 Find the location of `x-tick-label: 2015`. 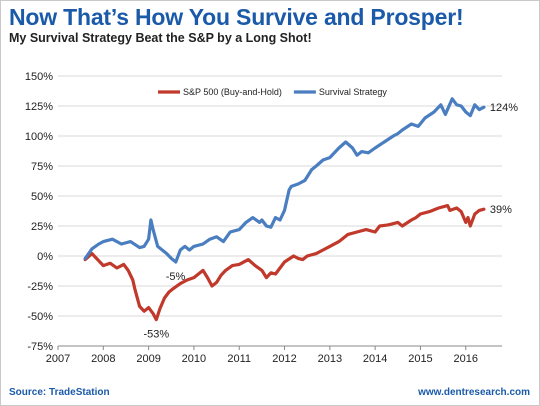

x-tick-label: 2015 is located at coordinates (420, 359).